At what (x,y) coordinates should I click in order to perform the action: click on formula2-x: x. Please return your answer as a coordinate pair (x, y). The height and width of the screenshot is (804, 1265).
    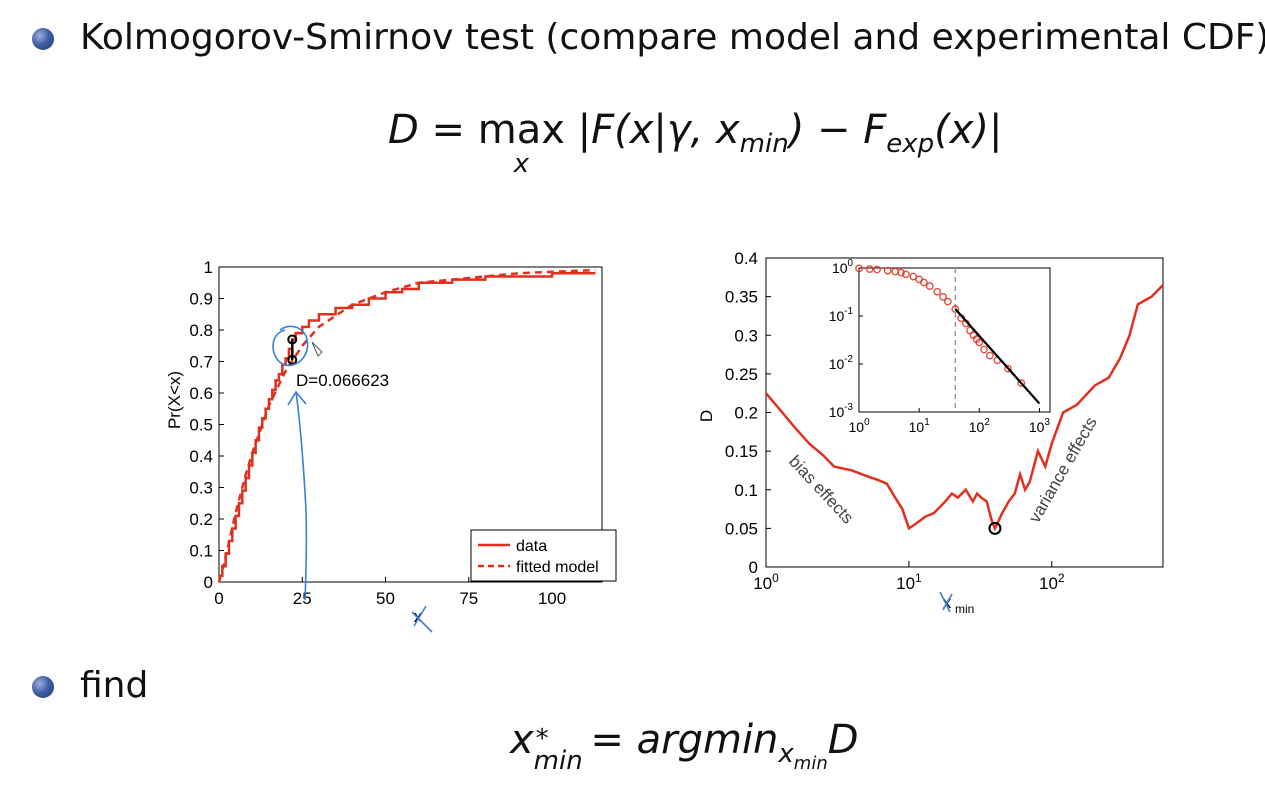
    Looking at the image, I should click on (522, 740).